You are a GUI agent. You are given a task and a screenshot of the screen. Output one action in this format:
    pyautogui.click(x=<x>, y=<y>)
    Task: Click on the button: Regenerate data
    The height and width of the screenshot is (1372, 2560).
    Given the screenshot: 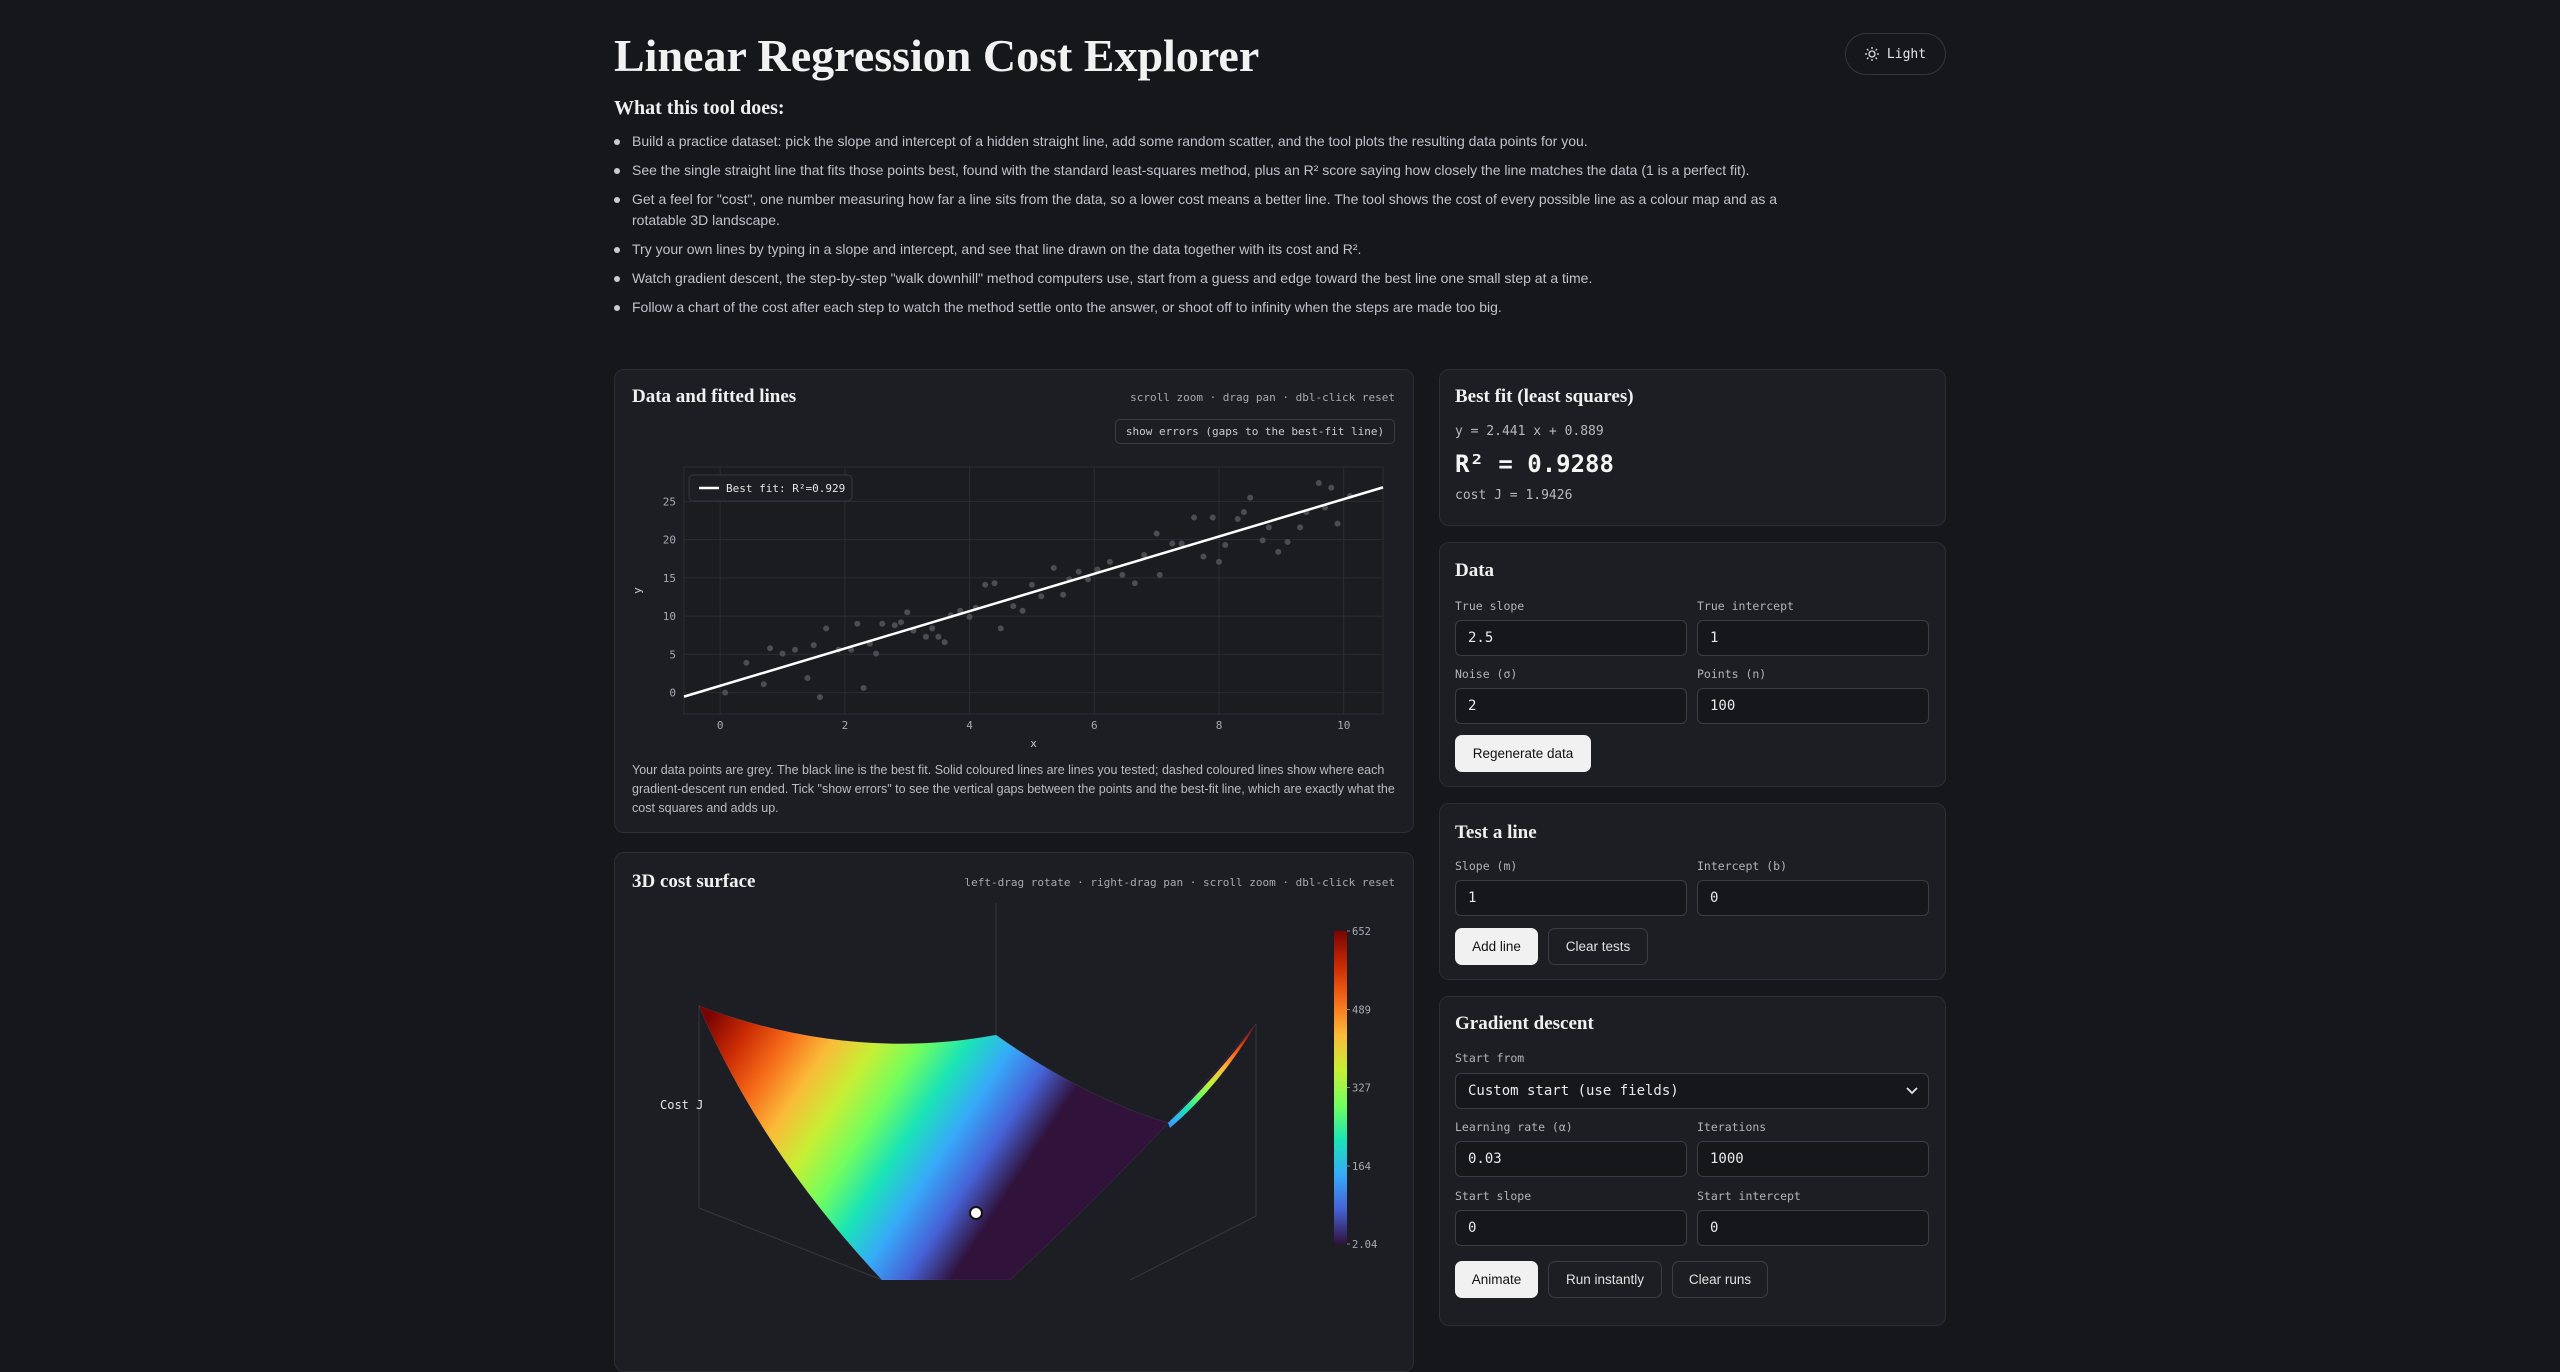 What is the action you would take?
    pyautogui.click(x=1523, y=753)
    